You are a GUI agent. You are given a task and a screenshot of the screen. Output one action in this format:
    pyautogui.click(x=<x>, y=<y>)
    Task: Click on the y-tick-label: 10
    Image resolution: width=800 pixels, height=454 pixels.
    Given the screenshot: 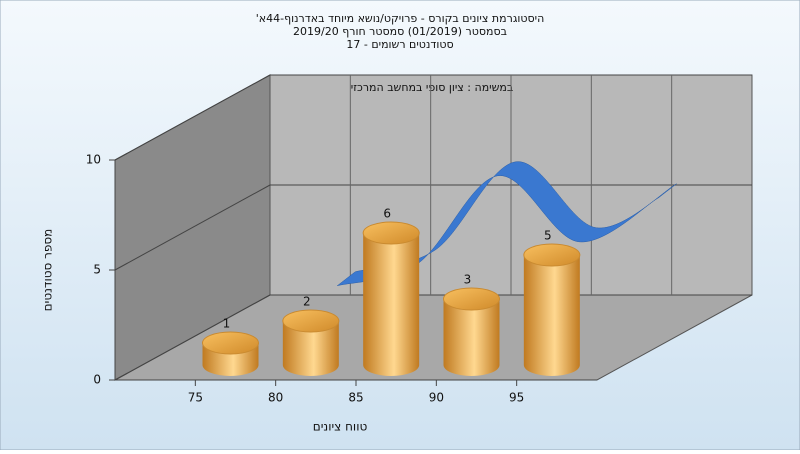 What is the action you would take?
    pyautogui.click(x=93, y=160)
    